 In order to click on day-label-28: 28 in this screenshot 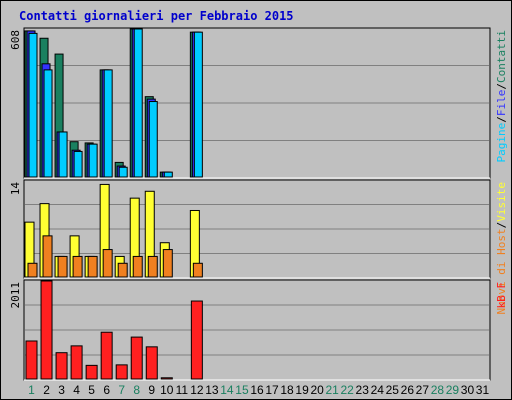, I will do `click(438, 390)`.